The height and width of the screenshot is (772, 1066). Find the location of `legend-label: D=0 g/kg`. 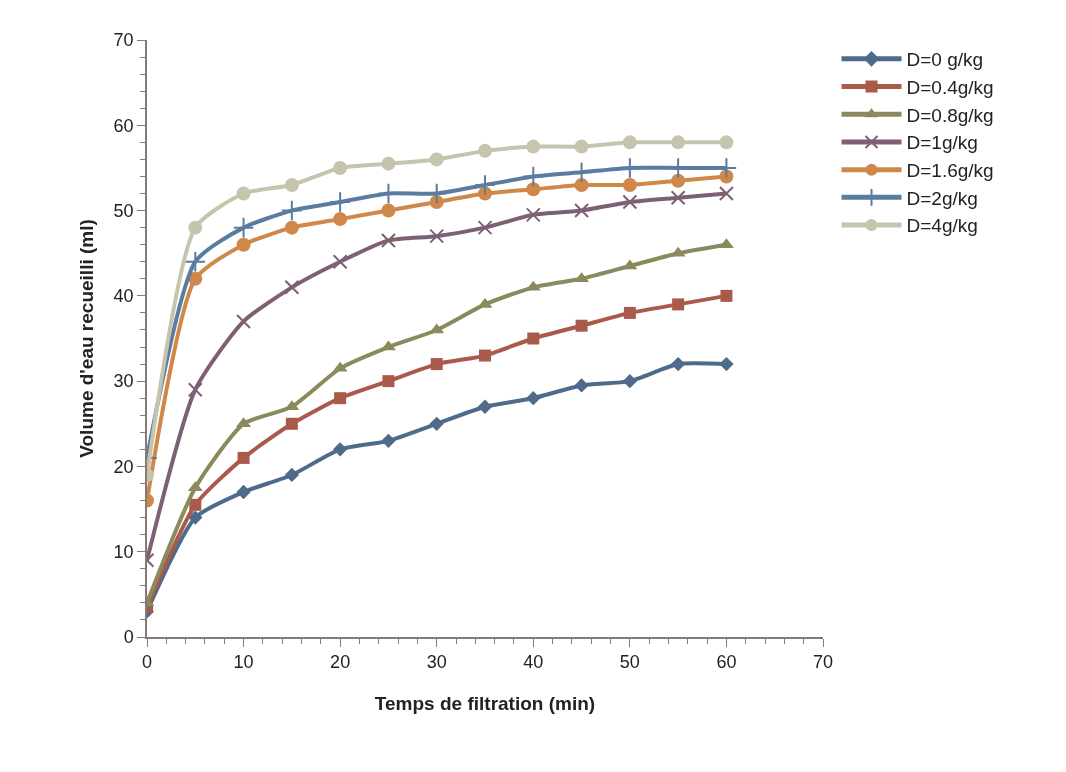

legend-label: D=0 g/kg is located at coordinates (945, 60).